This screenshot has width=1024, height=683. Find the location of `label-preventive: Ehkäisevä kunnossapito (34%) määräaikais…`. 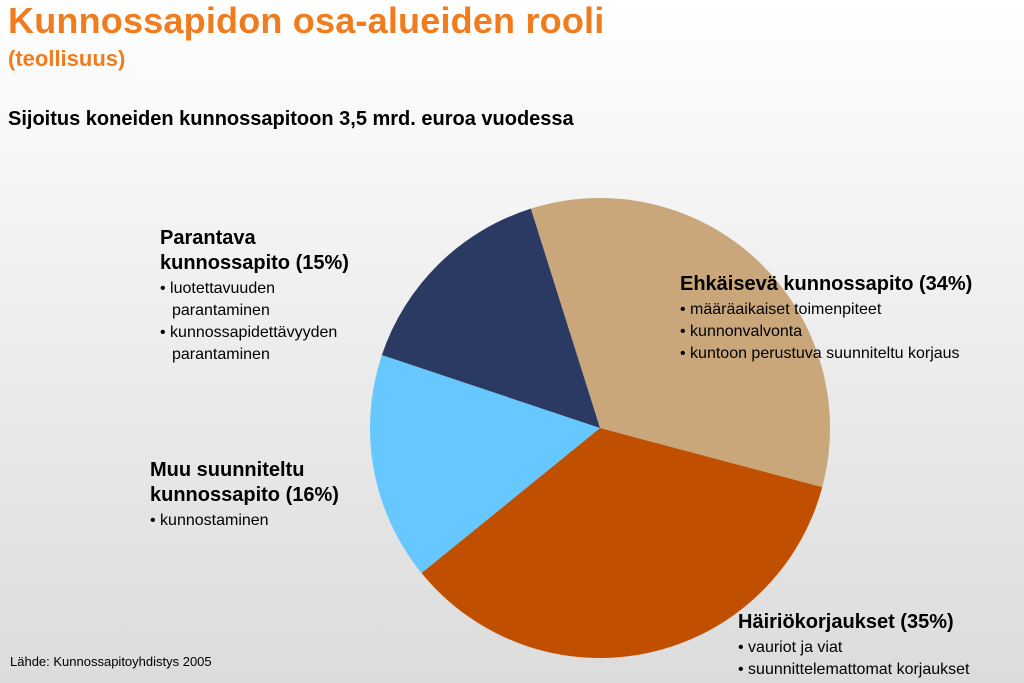

label-preventive: Ehkäisevä kunnossapito (34%) määräaikais… is located at coordinates (850, 318).